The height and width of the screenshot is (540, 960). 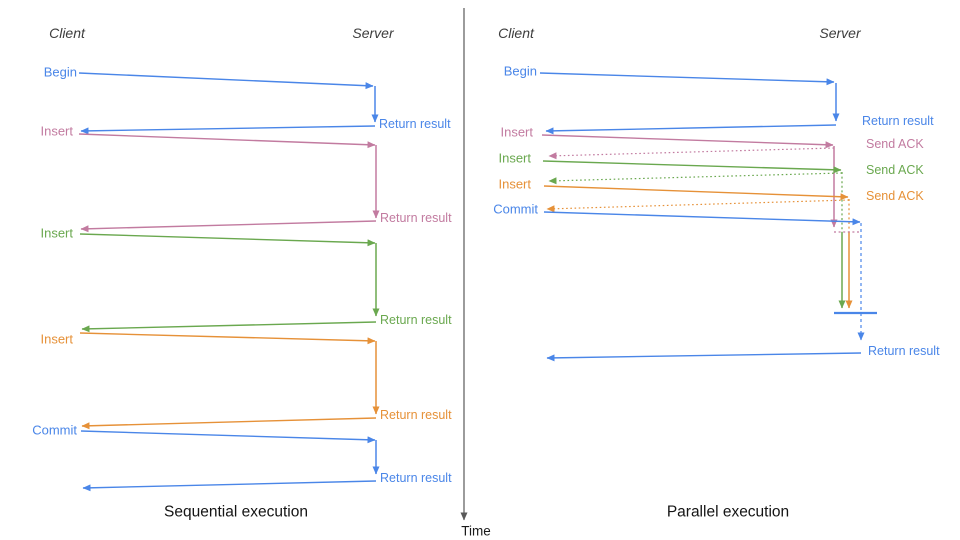 I want to click on parallel-title: Parallel execution, so click(x=728, y=512).